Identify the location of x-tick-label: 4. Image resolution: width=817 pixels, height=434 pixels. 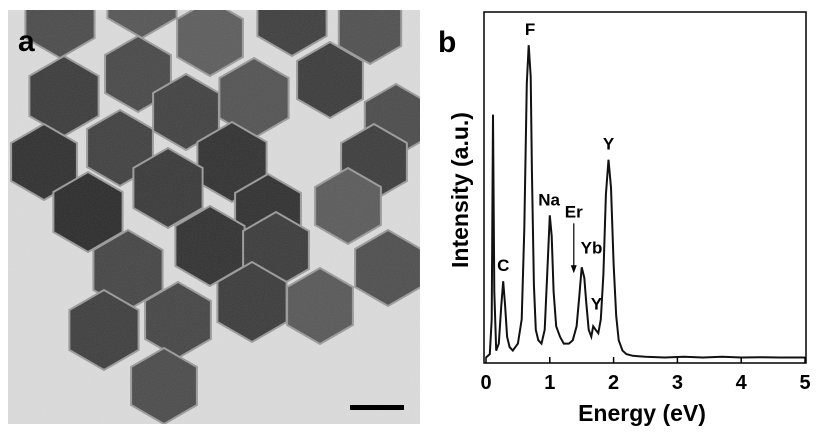
(742, 383).